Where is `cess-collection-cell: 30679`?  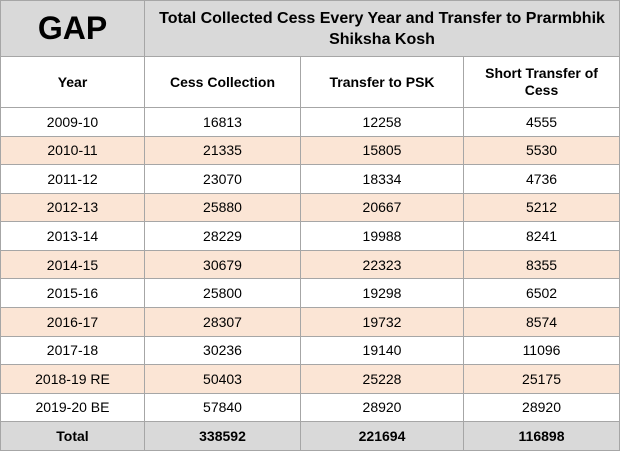 cess-collection-cell: 30679 is located at coordinates (222, 264).